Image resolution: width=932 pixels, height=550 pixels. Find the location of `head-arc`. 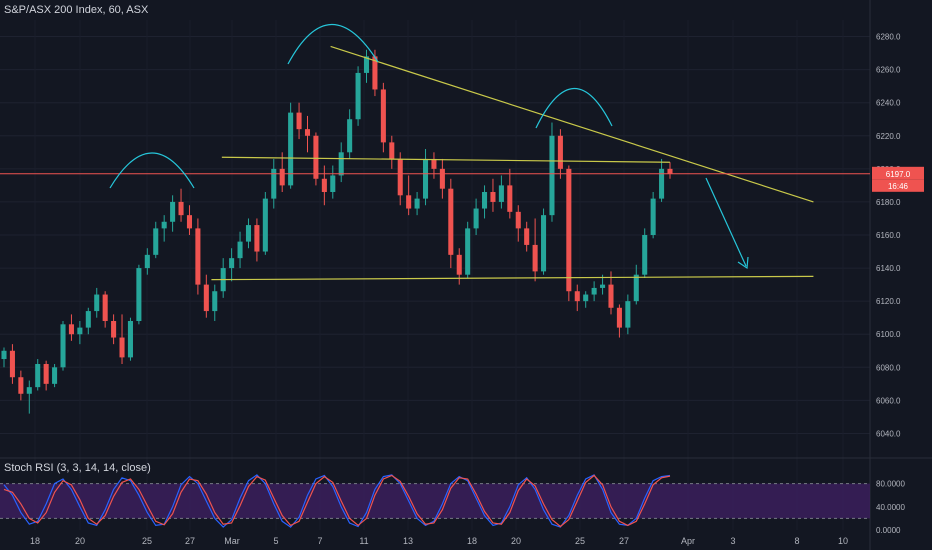

head-arc is located at coordinates (333, 44).